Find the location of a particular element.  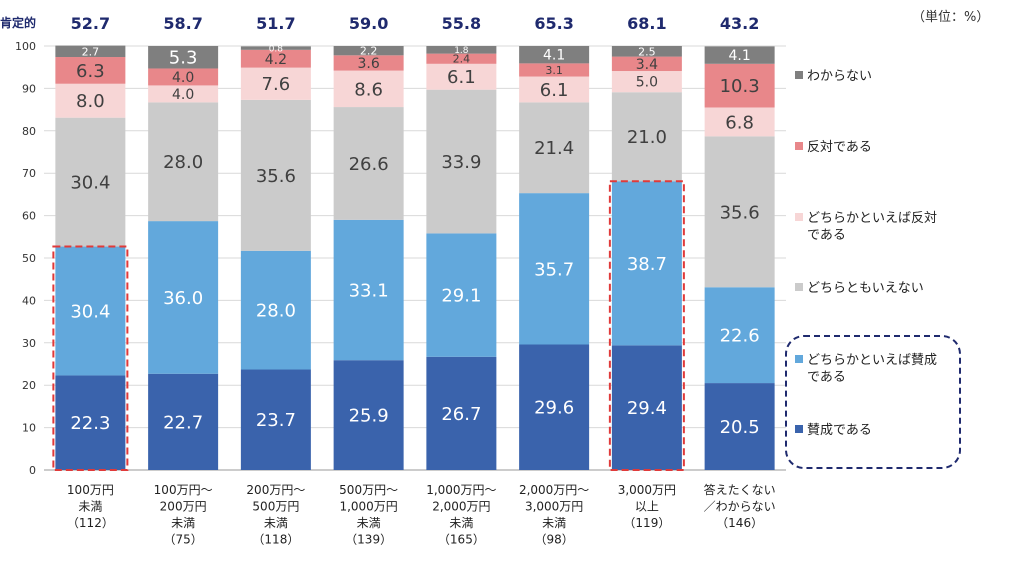

positive-total-label: 43.2 is located at coordinates (739, 23).